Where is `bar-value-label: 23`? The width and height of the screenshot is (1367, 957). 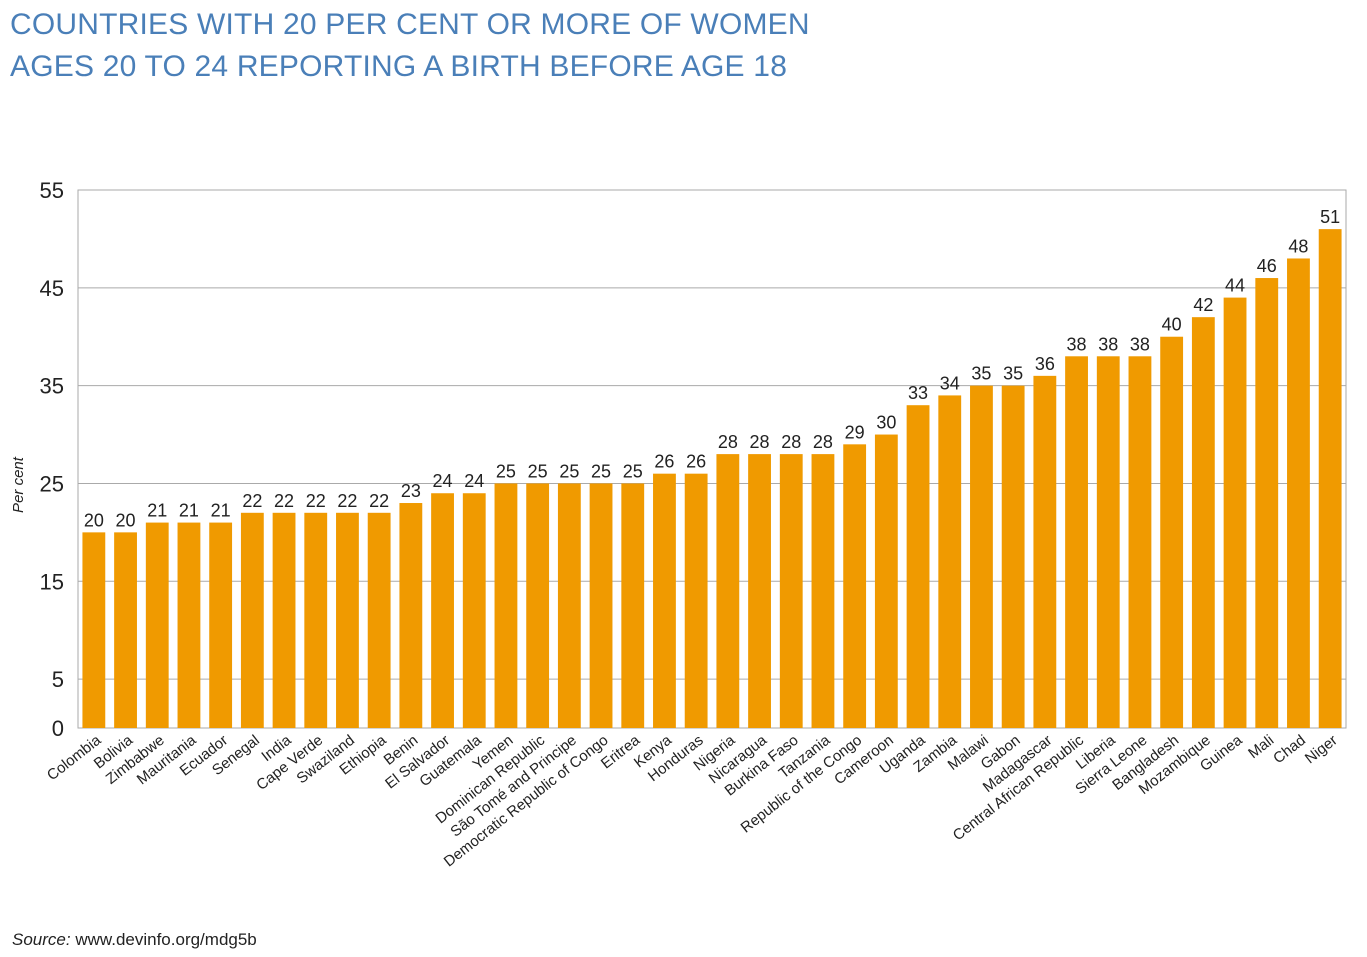
bar-value-label: 23 is located at coordinates (411, 491).